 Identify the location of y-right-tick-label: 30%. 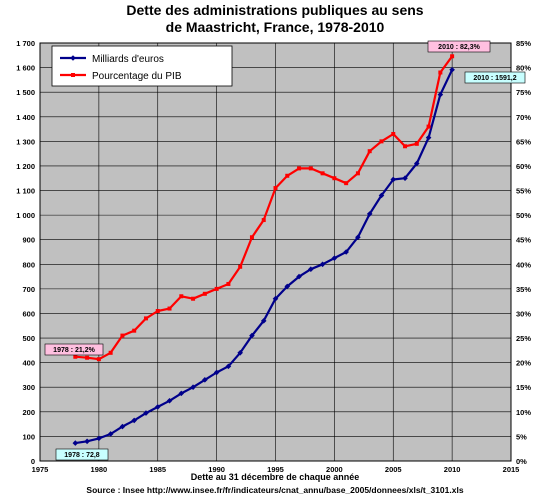
(523, 313).